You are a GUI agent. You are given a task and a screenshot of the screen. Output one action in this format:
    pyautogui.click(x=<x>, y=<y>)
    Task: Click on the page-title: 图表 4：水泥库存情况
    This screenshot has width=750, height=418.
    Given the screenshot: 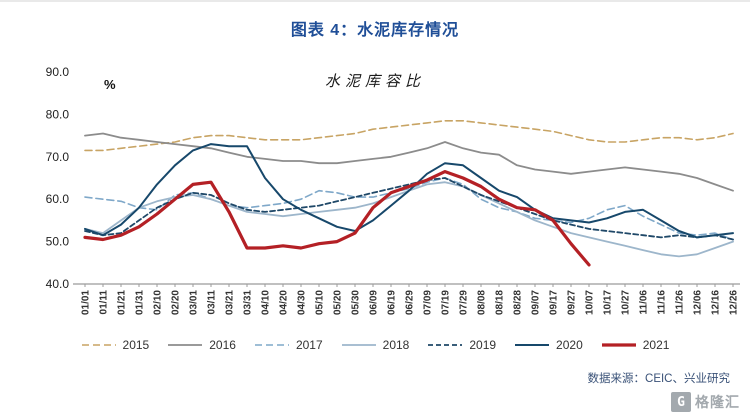 What is the action you would take?
    pyautogui.click(x=375, y=30)
    